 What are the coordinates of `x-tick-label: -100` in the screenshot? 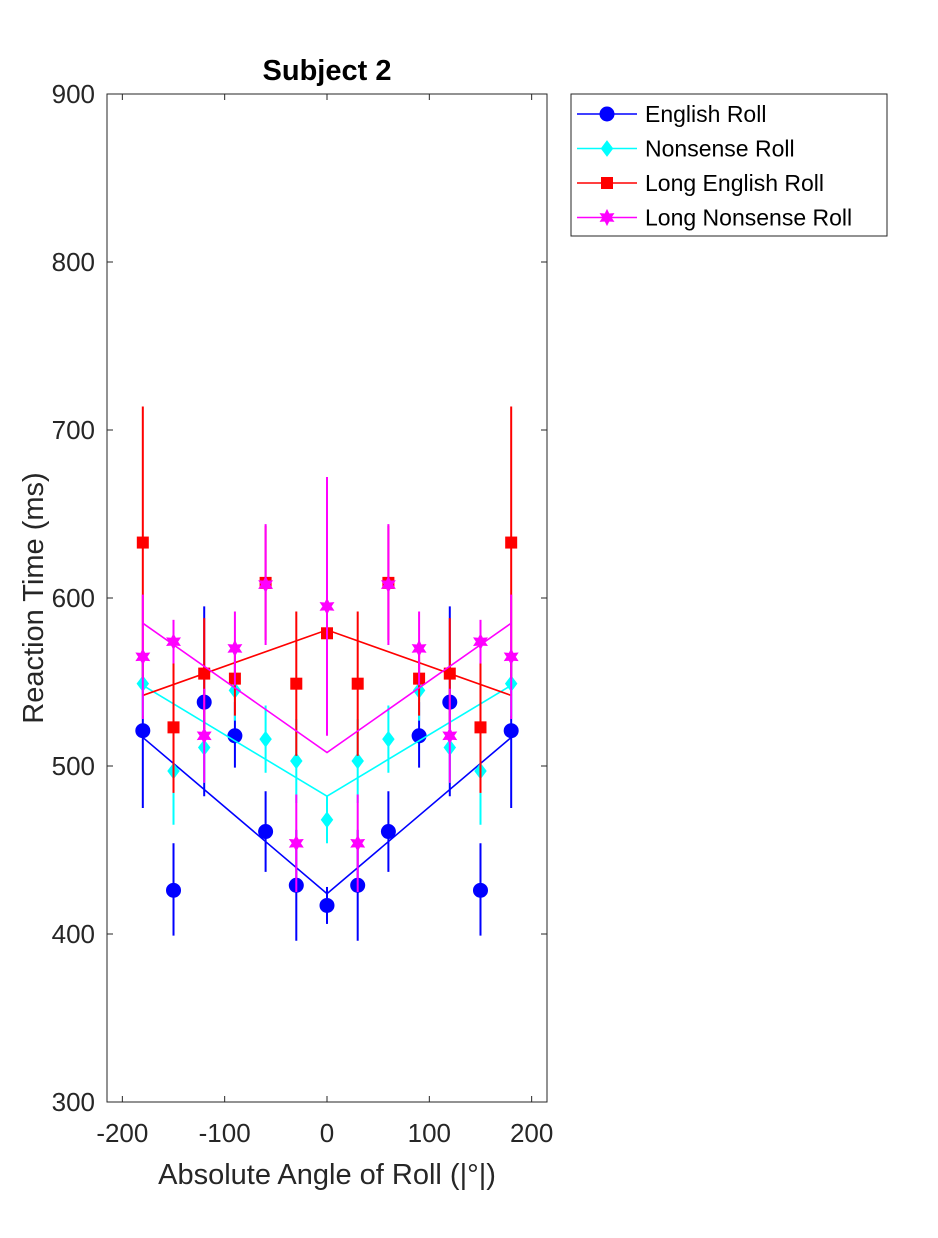 It's located at (225, 1133).